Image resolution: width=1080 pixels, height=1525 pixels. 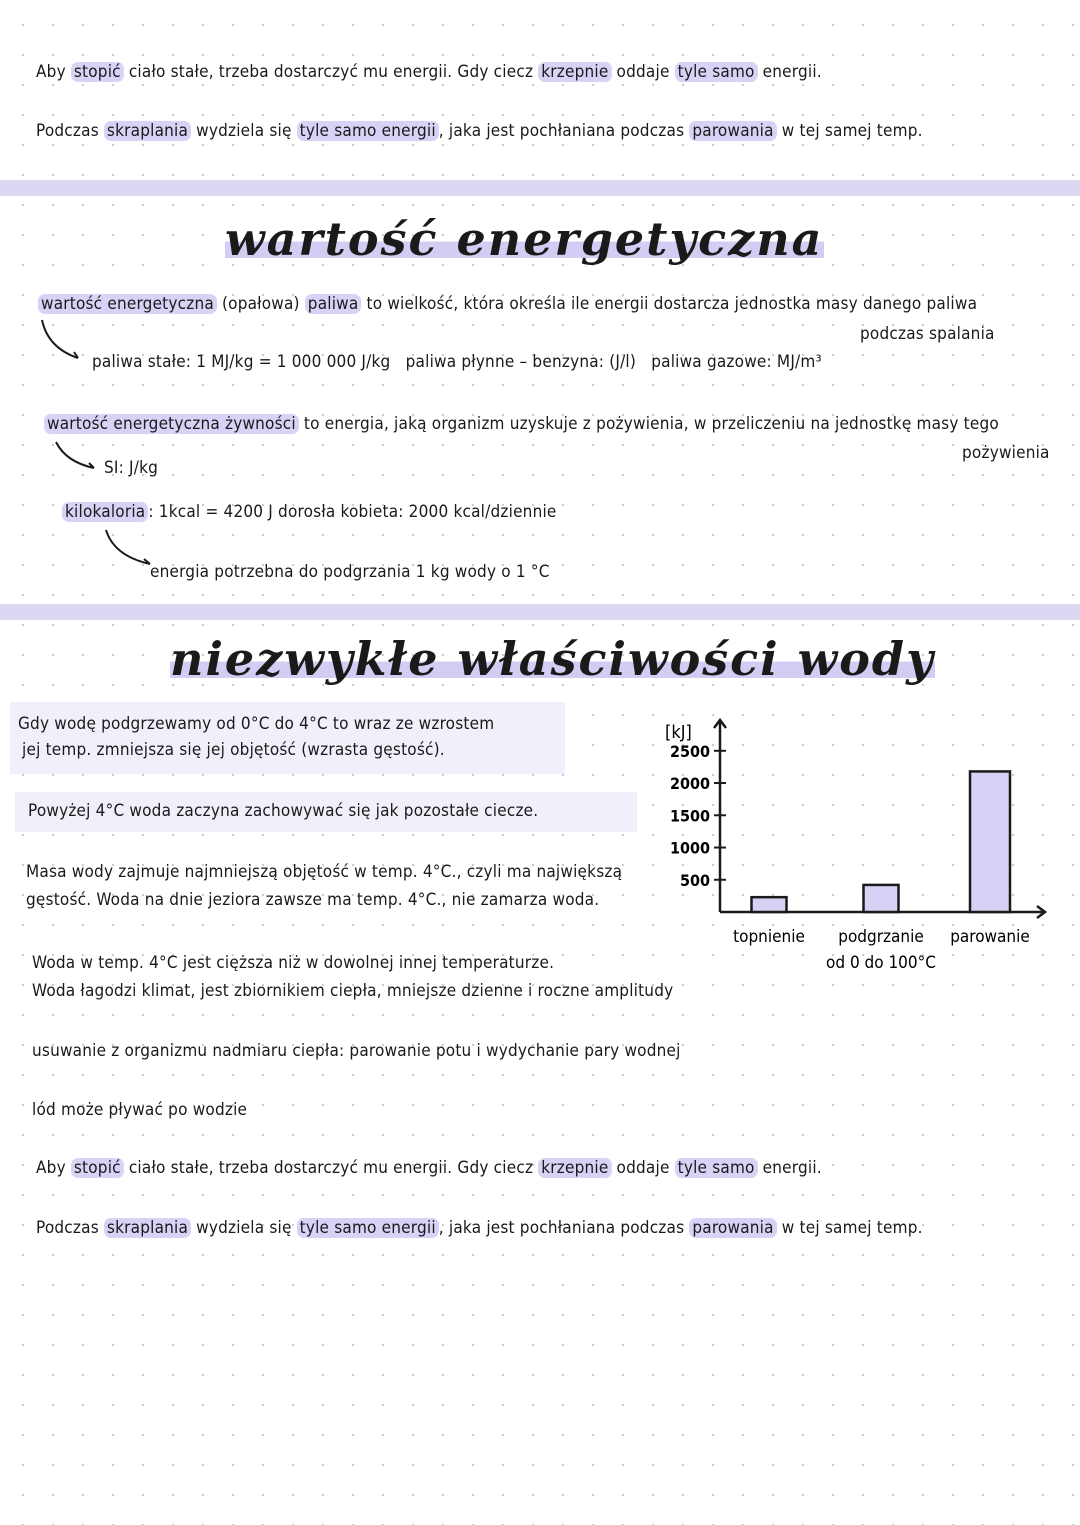 What do you see at coordinates (736, 362) in the screenshot?
I see `gas-fuel-unit: paliwa gazowe: MJ/m³` at bounding box center [736, 362].